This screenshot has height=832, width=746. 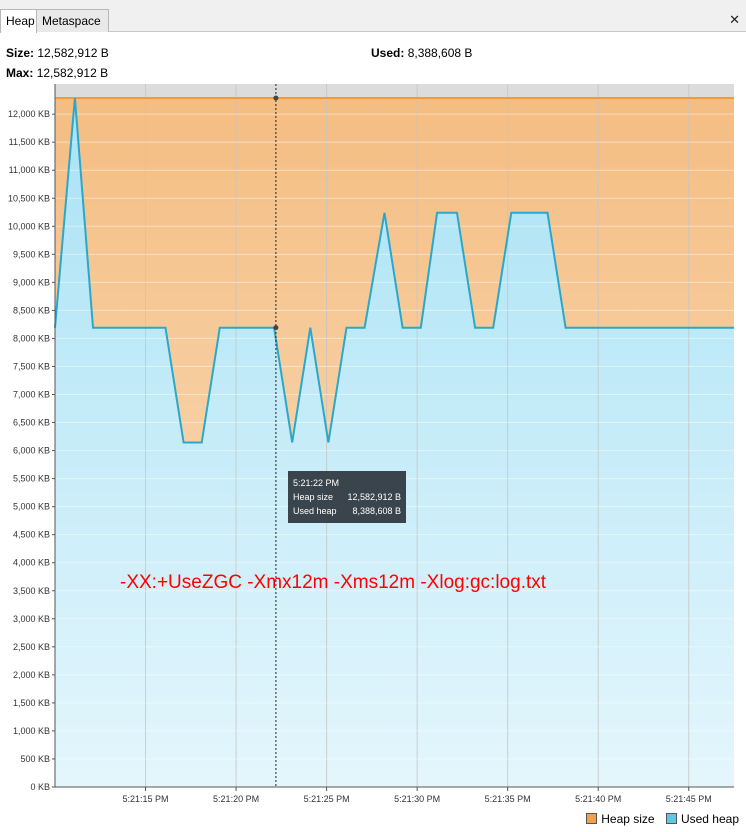 I want to click on y-tick-label: 8,000 KB, so click(x=31, y=338).